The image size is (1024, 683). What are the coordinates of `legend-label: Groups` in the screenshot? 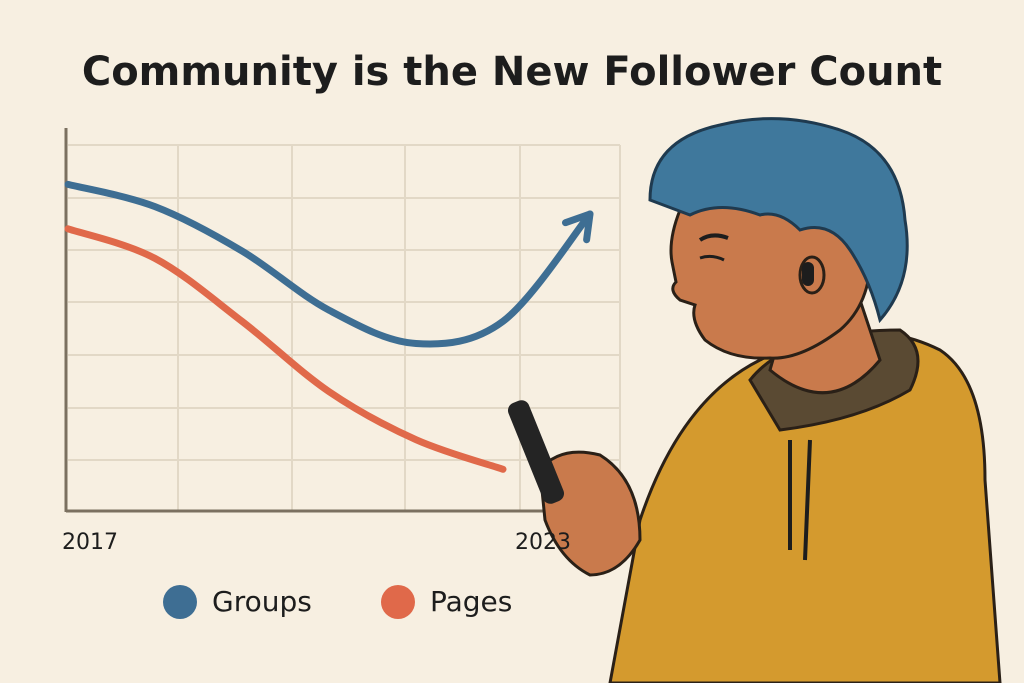 It's located at (262, 601).